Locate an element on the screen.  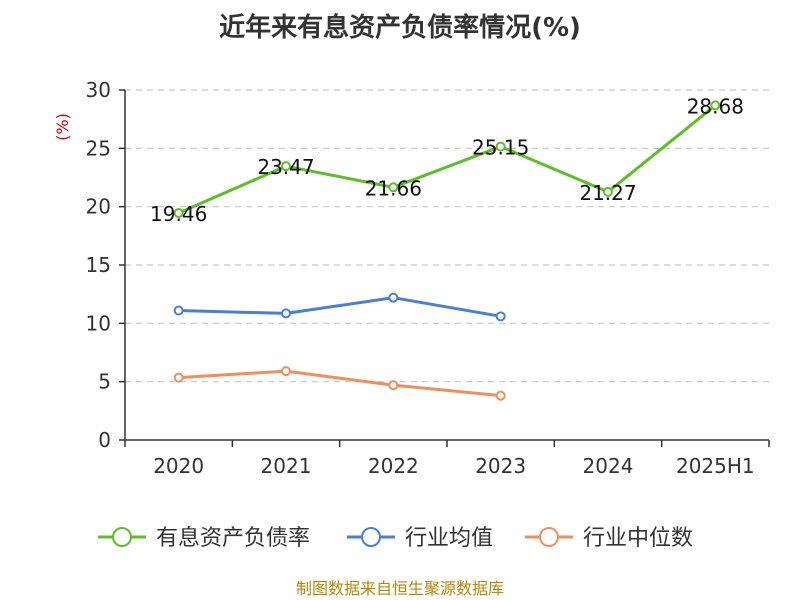
y-tick-label: 20 is located at coordinates (98, 207).